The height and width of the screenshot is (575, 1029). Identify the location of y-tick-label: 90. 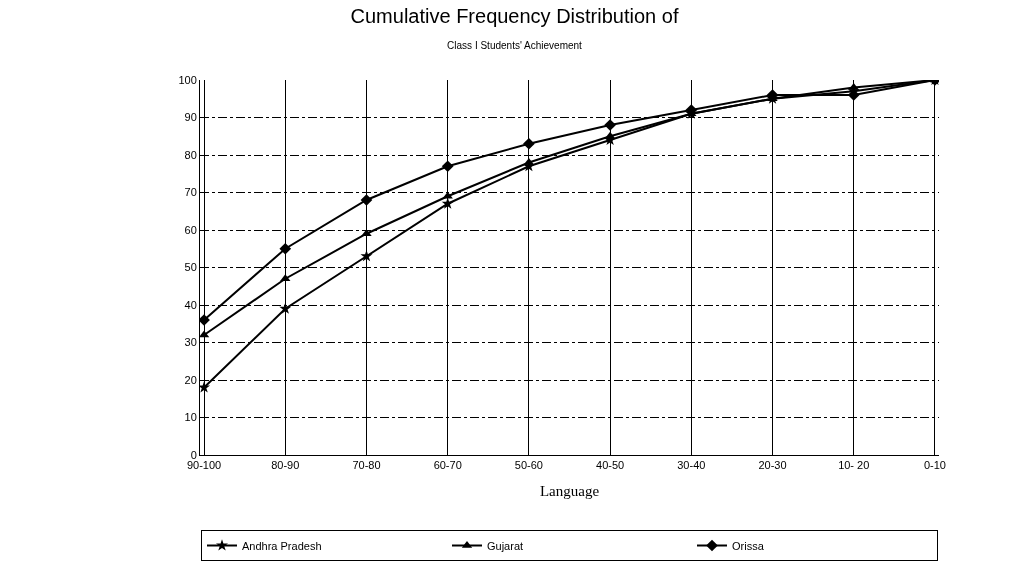
(190, 117).